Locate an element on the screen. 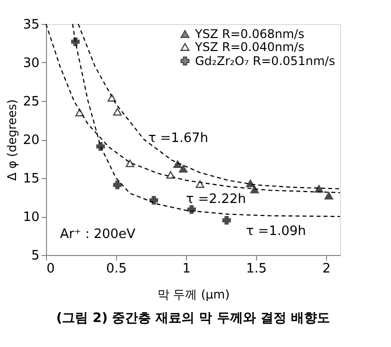 The height and width of the screenshot is (347, 391). annotation: τ =1.67h is located at coordinates (178, 138).